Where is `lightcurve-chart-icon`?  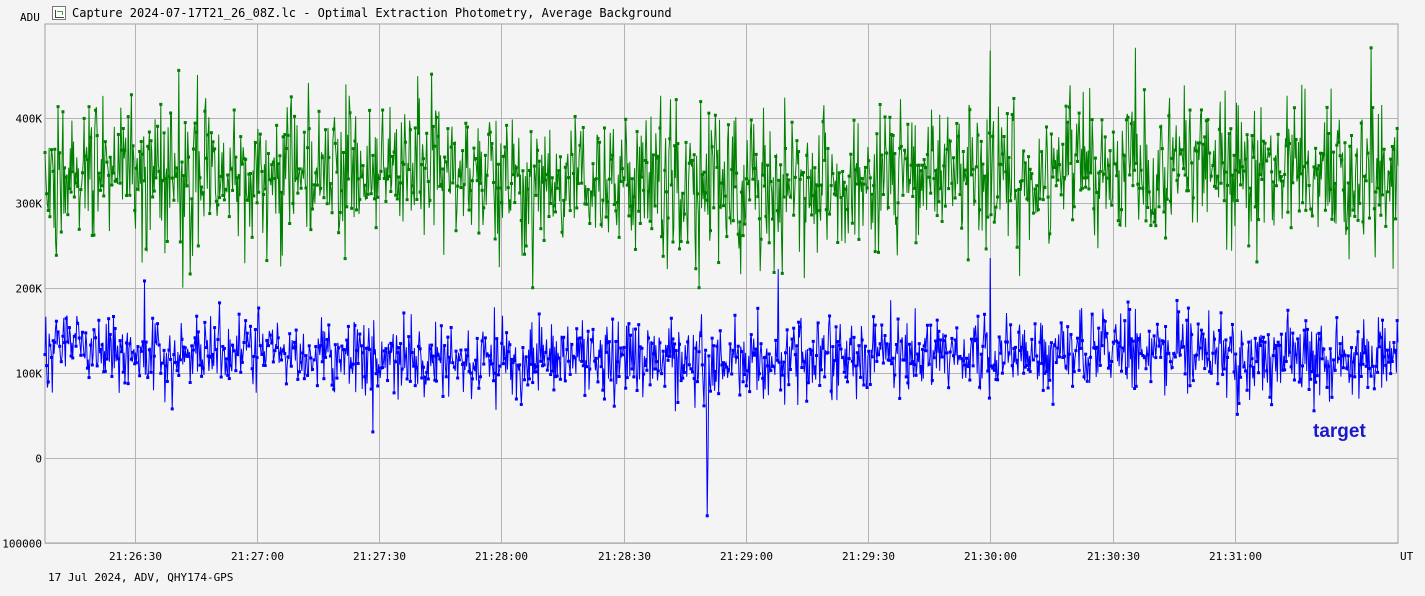 lightcurve-chart-icon is located at coordinates (59, 13).